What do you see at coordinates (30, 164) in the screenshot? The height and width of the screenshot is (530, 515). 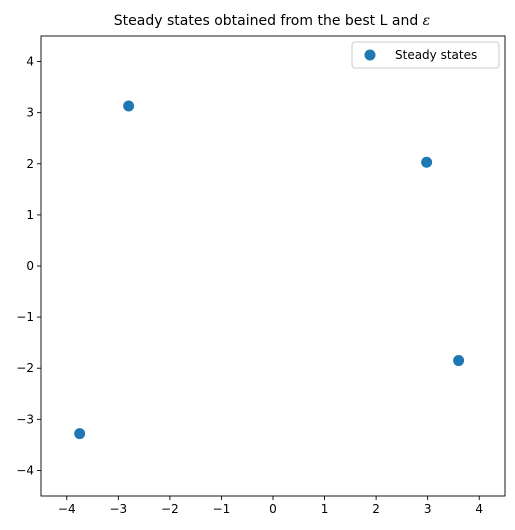 I see `y-tick-label: 2` at bounding box center [30, 164].